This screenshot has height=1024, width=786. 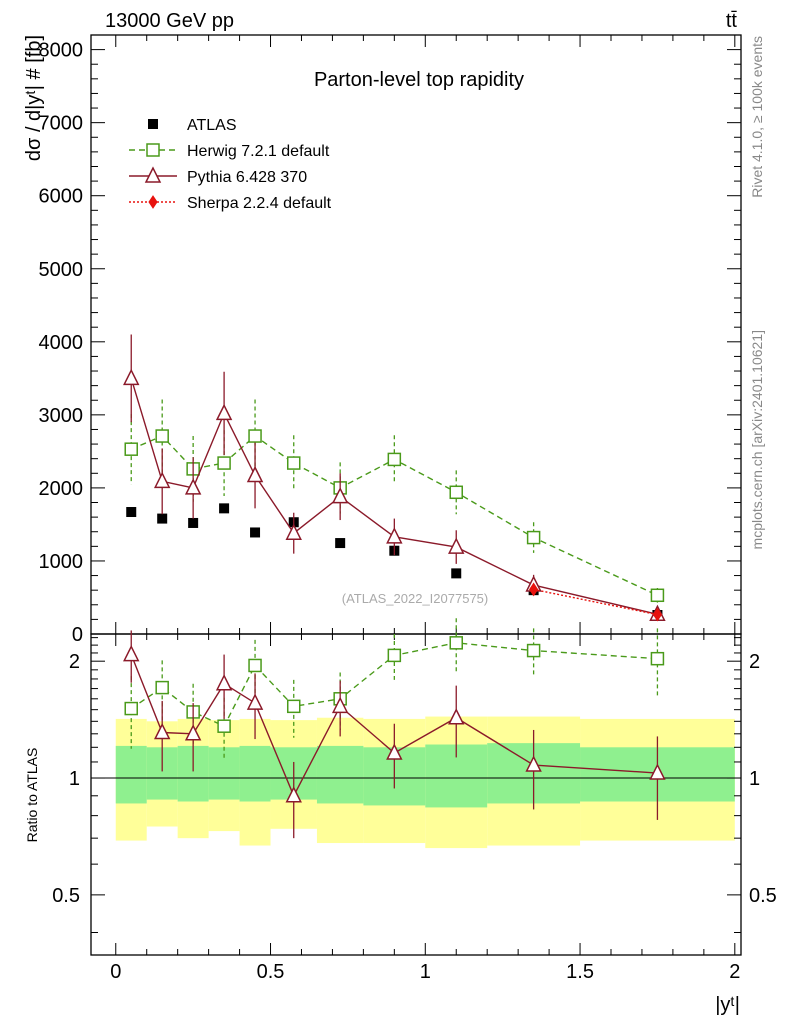 I want to click on ratio-y-tick-label-right: 0.5, so click(x=763, y=896).